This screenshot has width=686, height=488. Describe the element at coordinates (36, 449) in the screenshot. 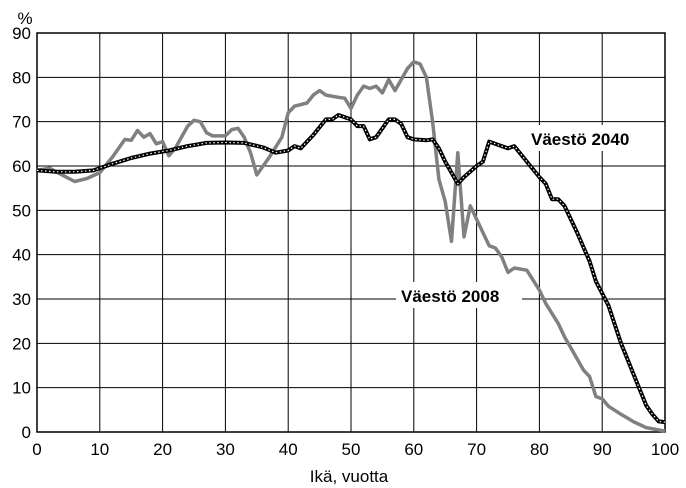

I see `x-tick-label: 0` at that location.